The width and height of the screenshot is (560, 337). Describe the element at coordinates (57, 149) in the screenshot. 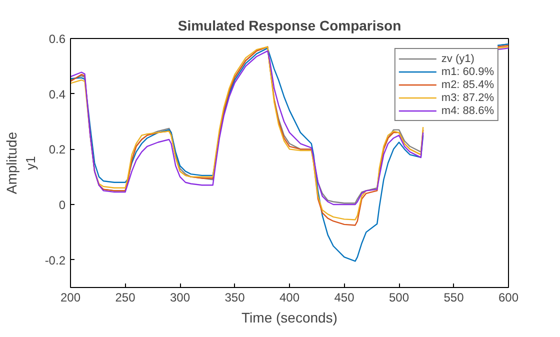

I see `y-tick-label: 0.2` at that location.